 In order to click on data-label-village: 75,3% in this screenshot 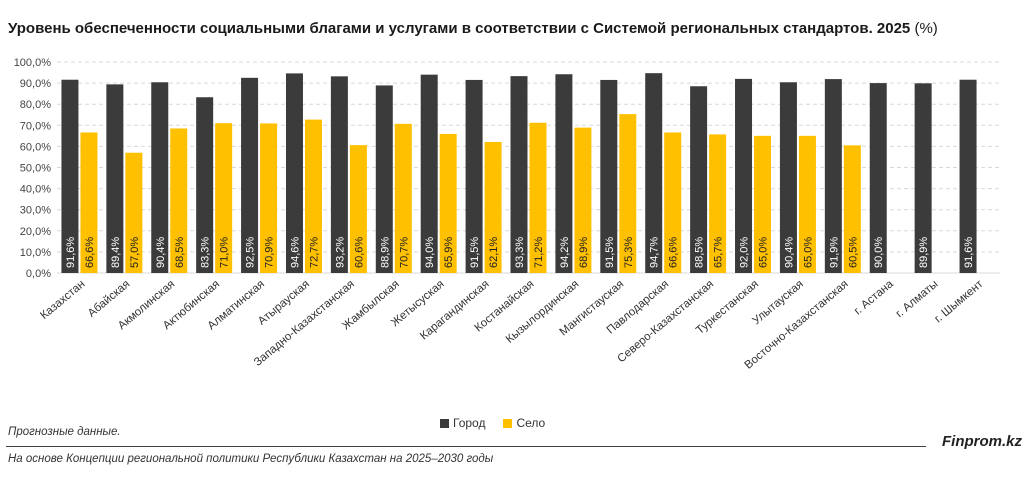, I will do `click(629, 252)`.